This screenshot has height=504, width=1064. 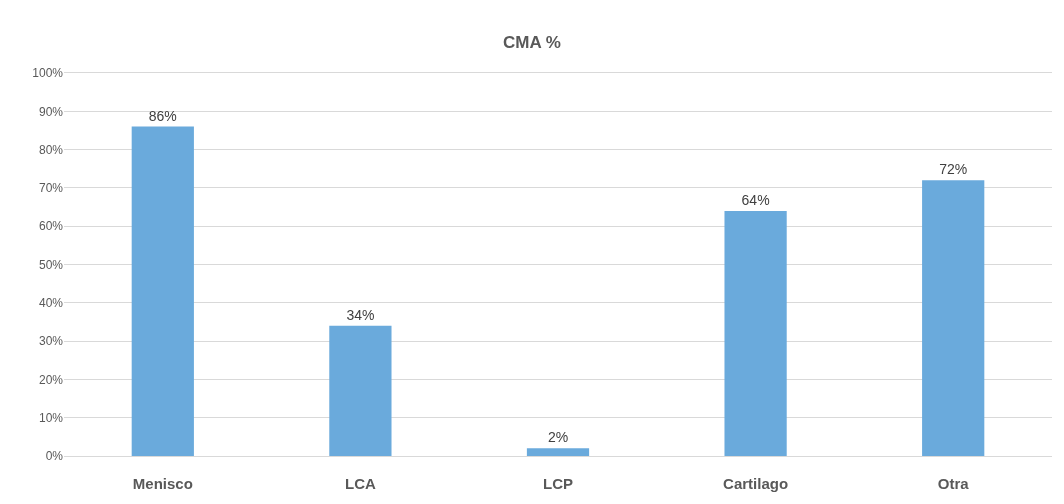 What do you see at coordinates (51, 188) in the screenshot?
I see `y-tick-label: 70%` at bounding box center [51, 188].